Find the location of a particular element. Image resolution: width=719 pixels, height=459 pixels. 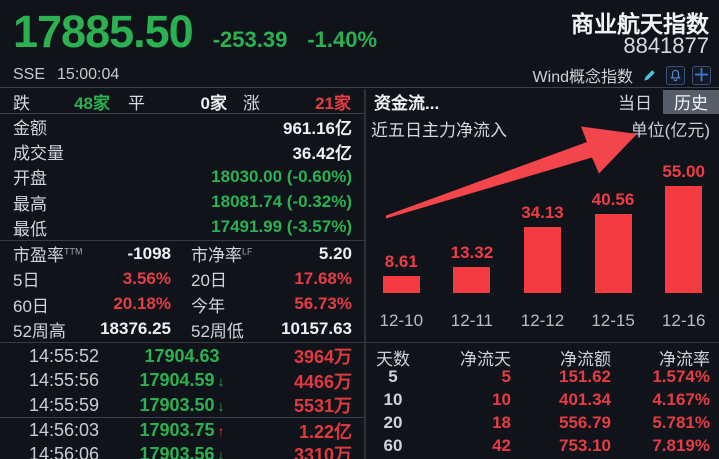

price-change-percent: -1.40% is located at coordinates (342, 39).